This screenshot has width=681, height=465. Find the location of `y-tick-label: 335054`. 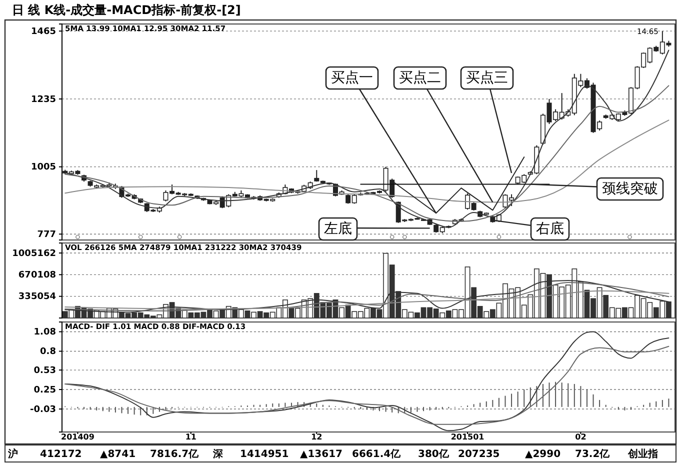

y-tick-label: 335054 is located at coordinates (37, 297).